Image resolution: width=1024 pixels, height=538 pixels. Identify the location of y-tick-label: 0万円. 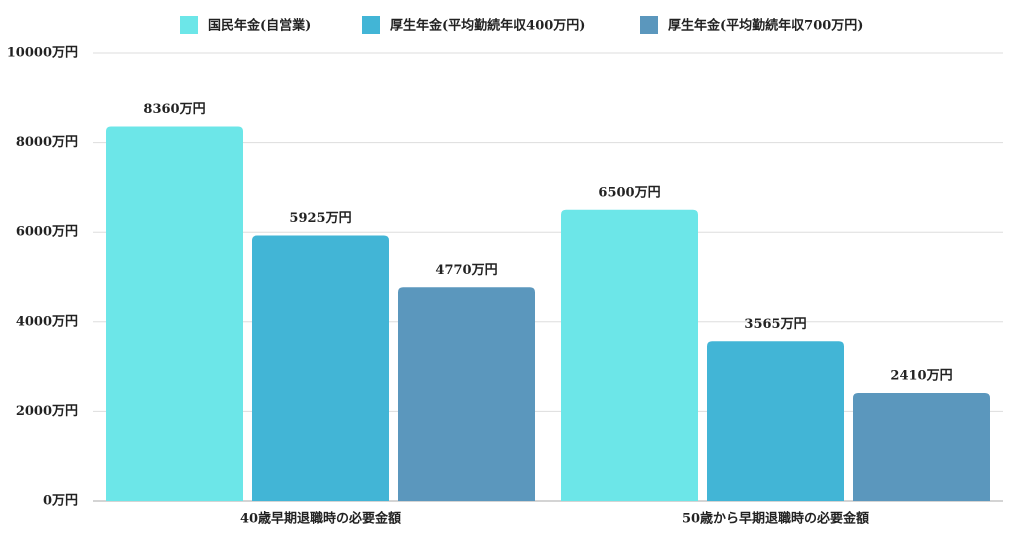
(60, 501).